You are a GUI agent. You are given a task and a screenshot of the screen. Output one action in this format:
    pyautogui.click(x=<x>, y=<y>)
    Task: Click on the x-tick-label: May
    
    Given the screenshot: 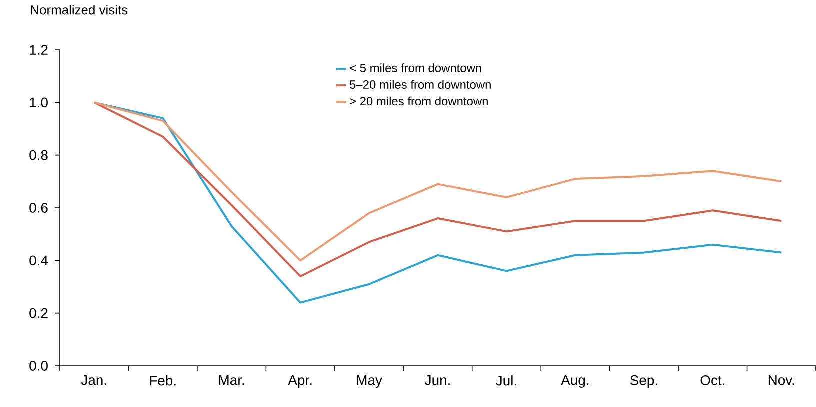 What is the action you would take?
    pyautogui.click(x=369, y=382)
    